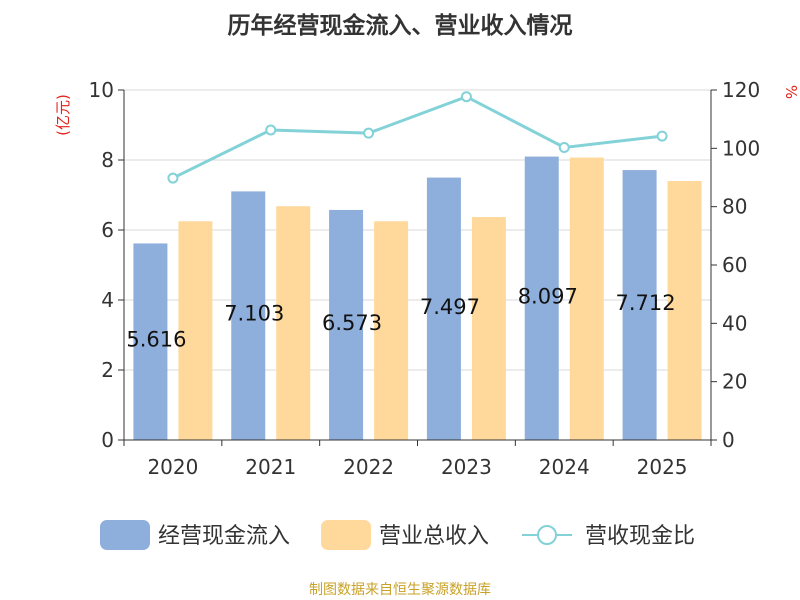 The image size is (800, 600). Describe the element at coordinates (434, 536) in the screenshot. I see `legend-label: 营业总收入` at that location.